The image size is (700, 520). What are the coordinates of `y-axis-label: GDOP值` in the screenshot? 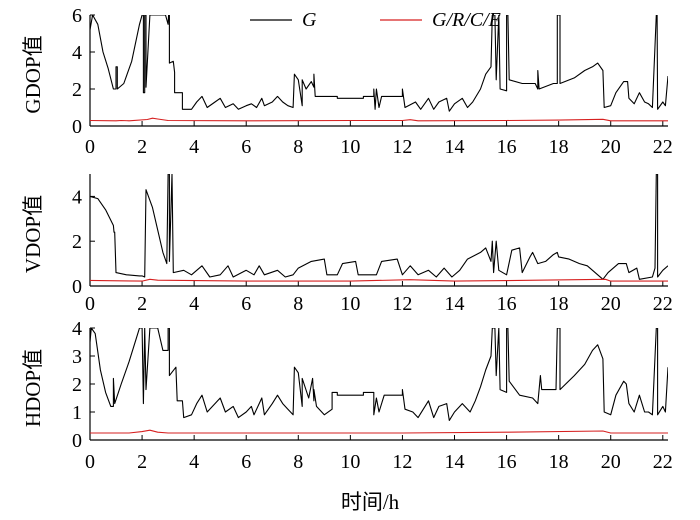 It's located at (33, 74).